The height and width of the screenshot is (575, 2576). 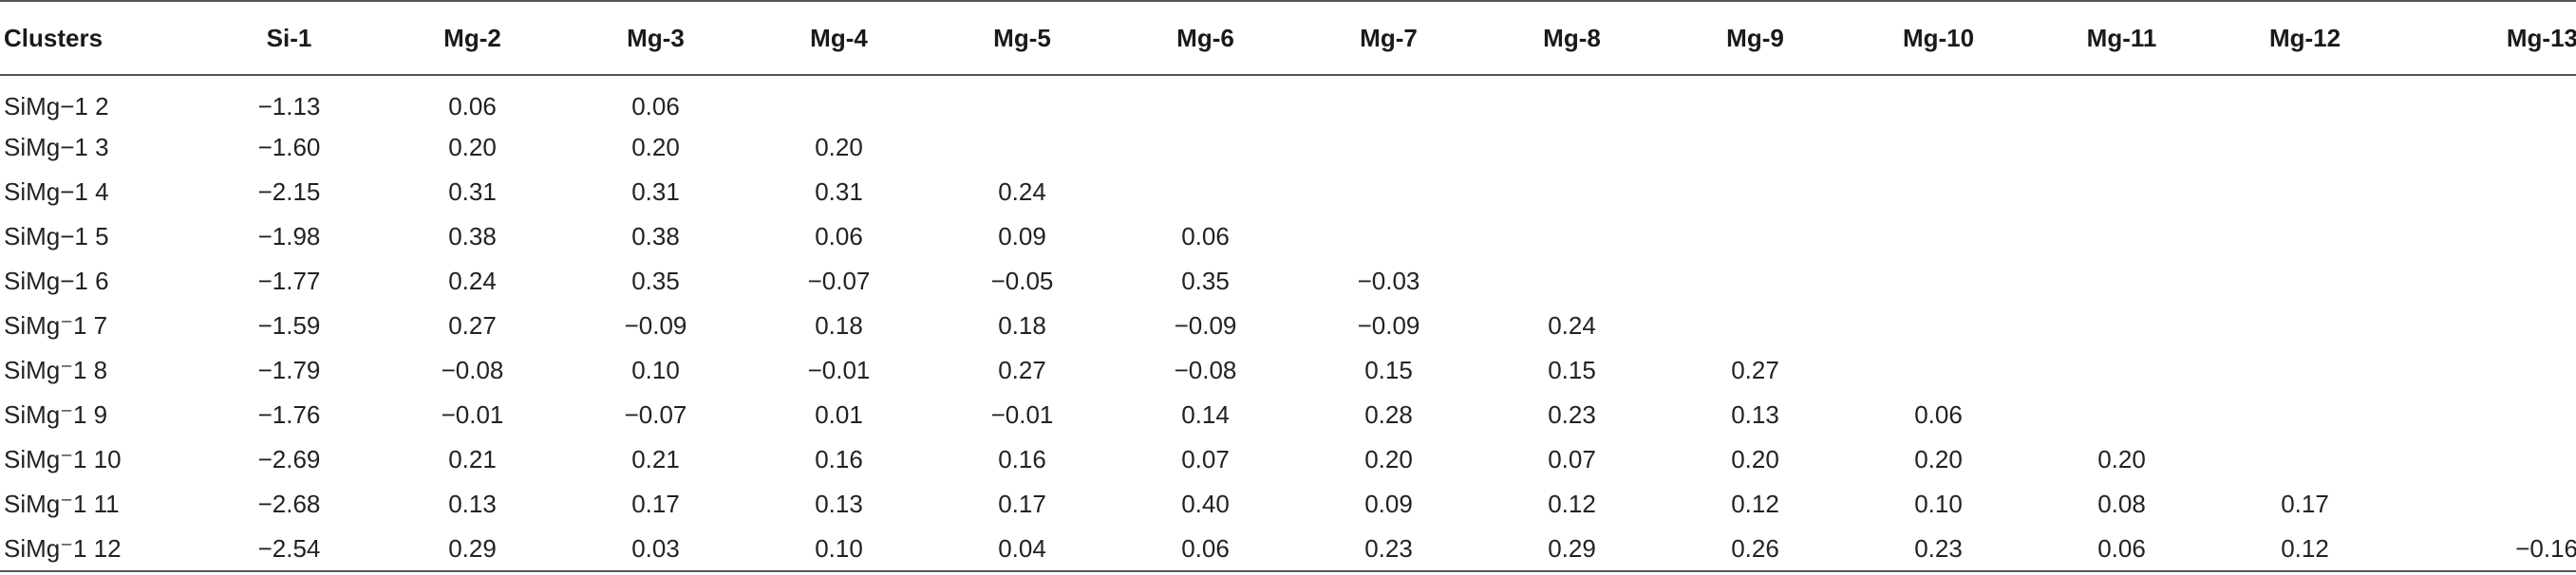 I want to click on column-header: Si-1, so click(x=289, y=38).